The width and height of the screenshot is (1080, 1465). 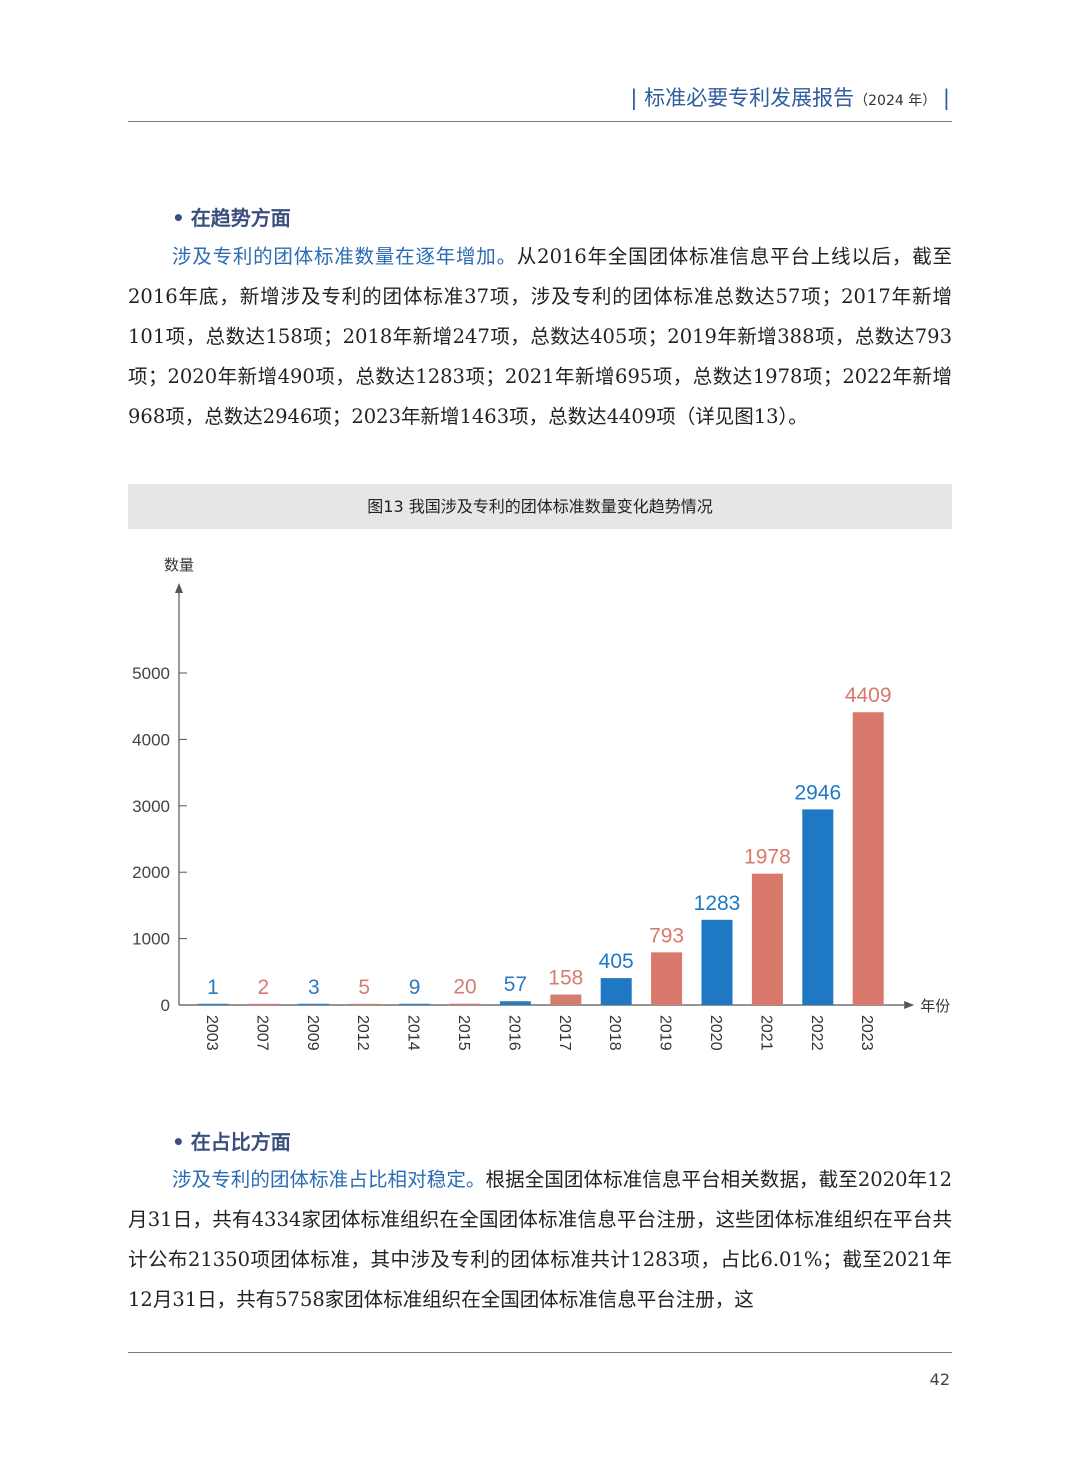 What do you see at coordinates (314, 987) in the screenshot?
I see `bar-value-label: 3` at bounding box center [314, 987].